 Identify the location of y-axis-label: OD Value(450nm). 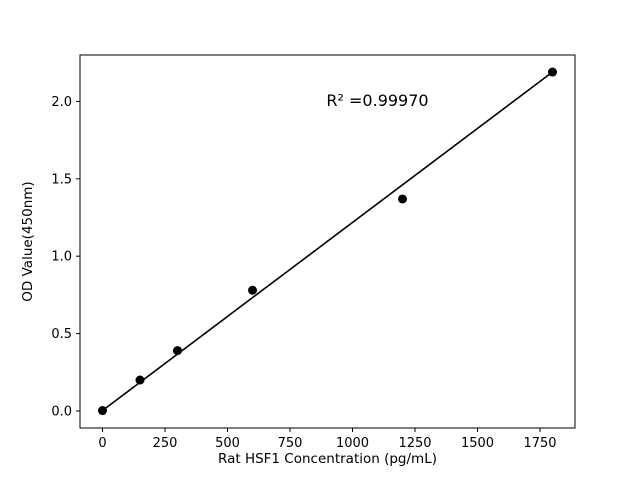
(28, 241).